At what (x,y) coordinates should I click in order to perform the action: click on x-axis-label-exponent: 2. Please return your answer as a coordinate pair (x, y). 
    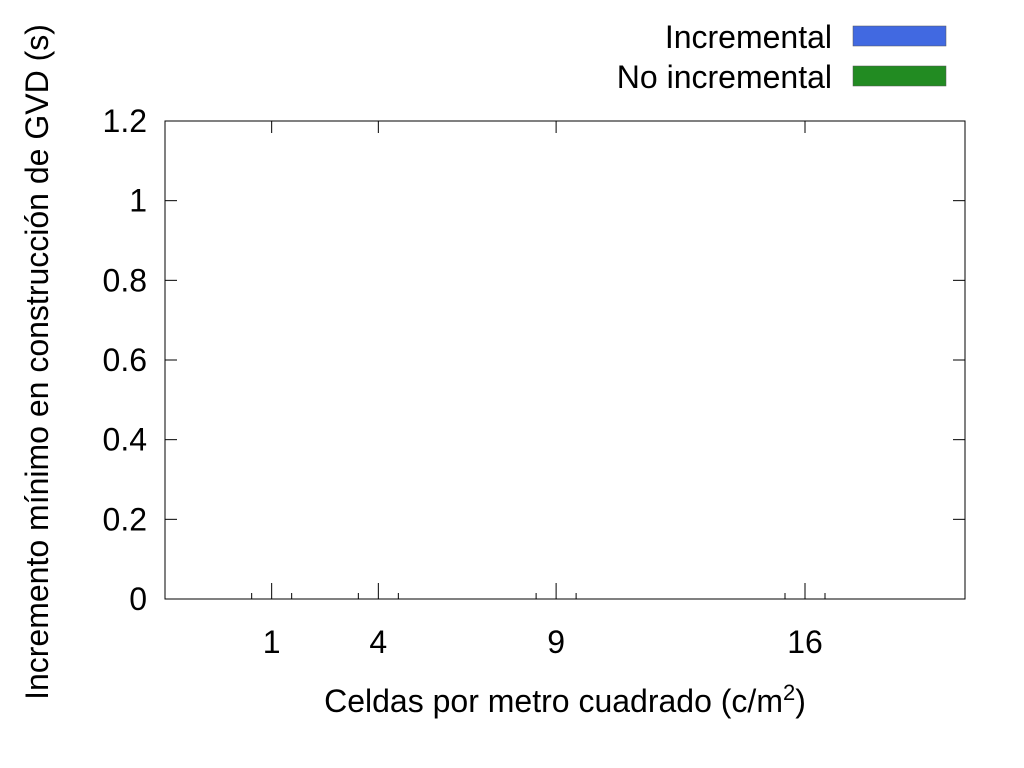
    Looking at the image, I should click on (789, 692).